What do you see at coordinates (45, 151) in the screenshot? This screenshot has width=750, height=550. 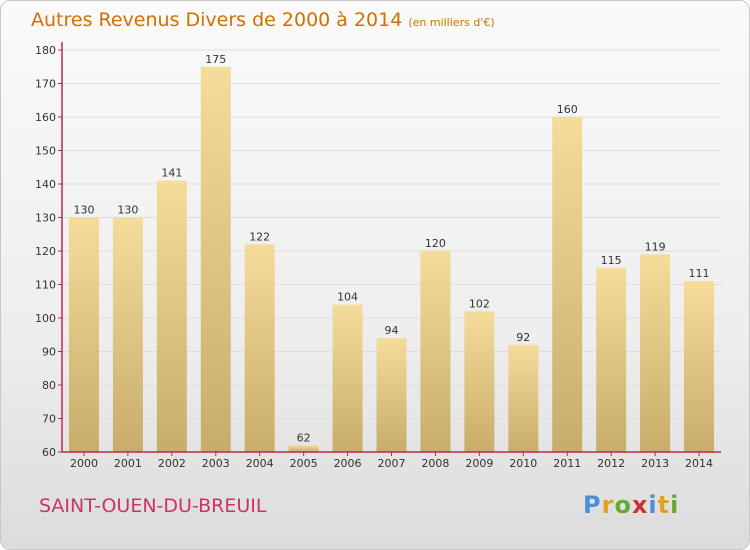 I see `y-tick-label: 150` at bounding box center [45, 151].